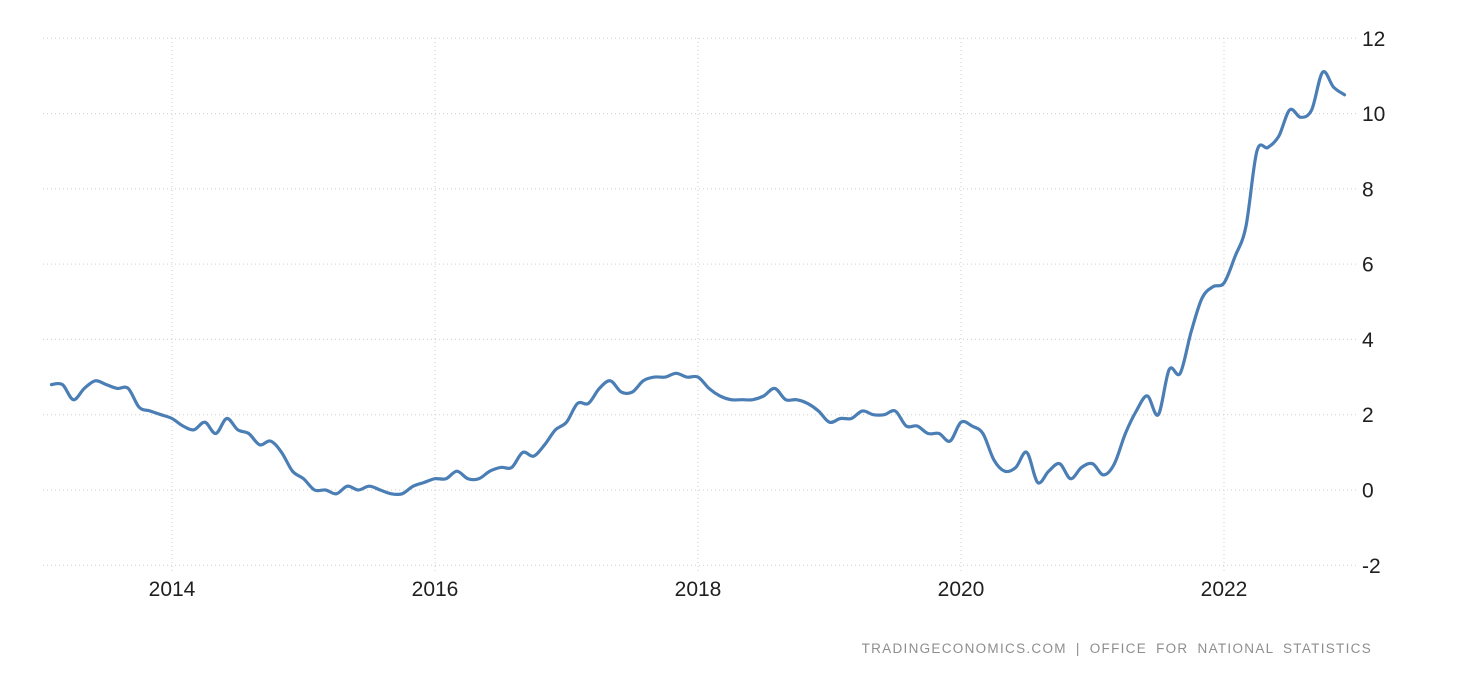  What do you see at coordinates (961, 589) in the screenshot?
I see `x-tick-label: 2020` at bounding box center [961, 589].